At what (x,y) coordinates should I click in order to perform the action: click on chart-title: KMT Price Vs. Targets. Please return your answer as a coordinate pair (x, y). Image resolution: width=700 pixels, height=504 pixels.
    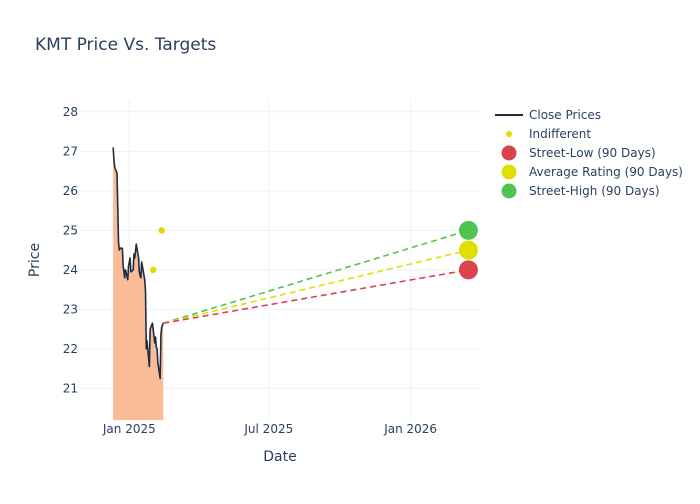
    Looking at the image, I should click on (125, 45).